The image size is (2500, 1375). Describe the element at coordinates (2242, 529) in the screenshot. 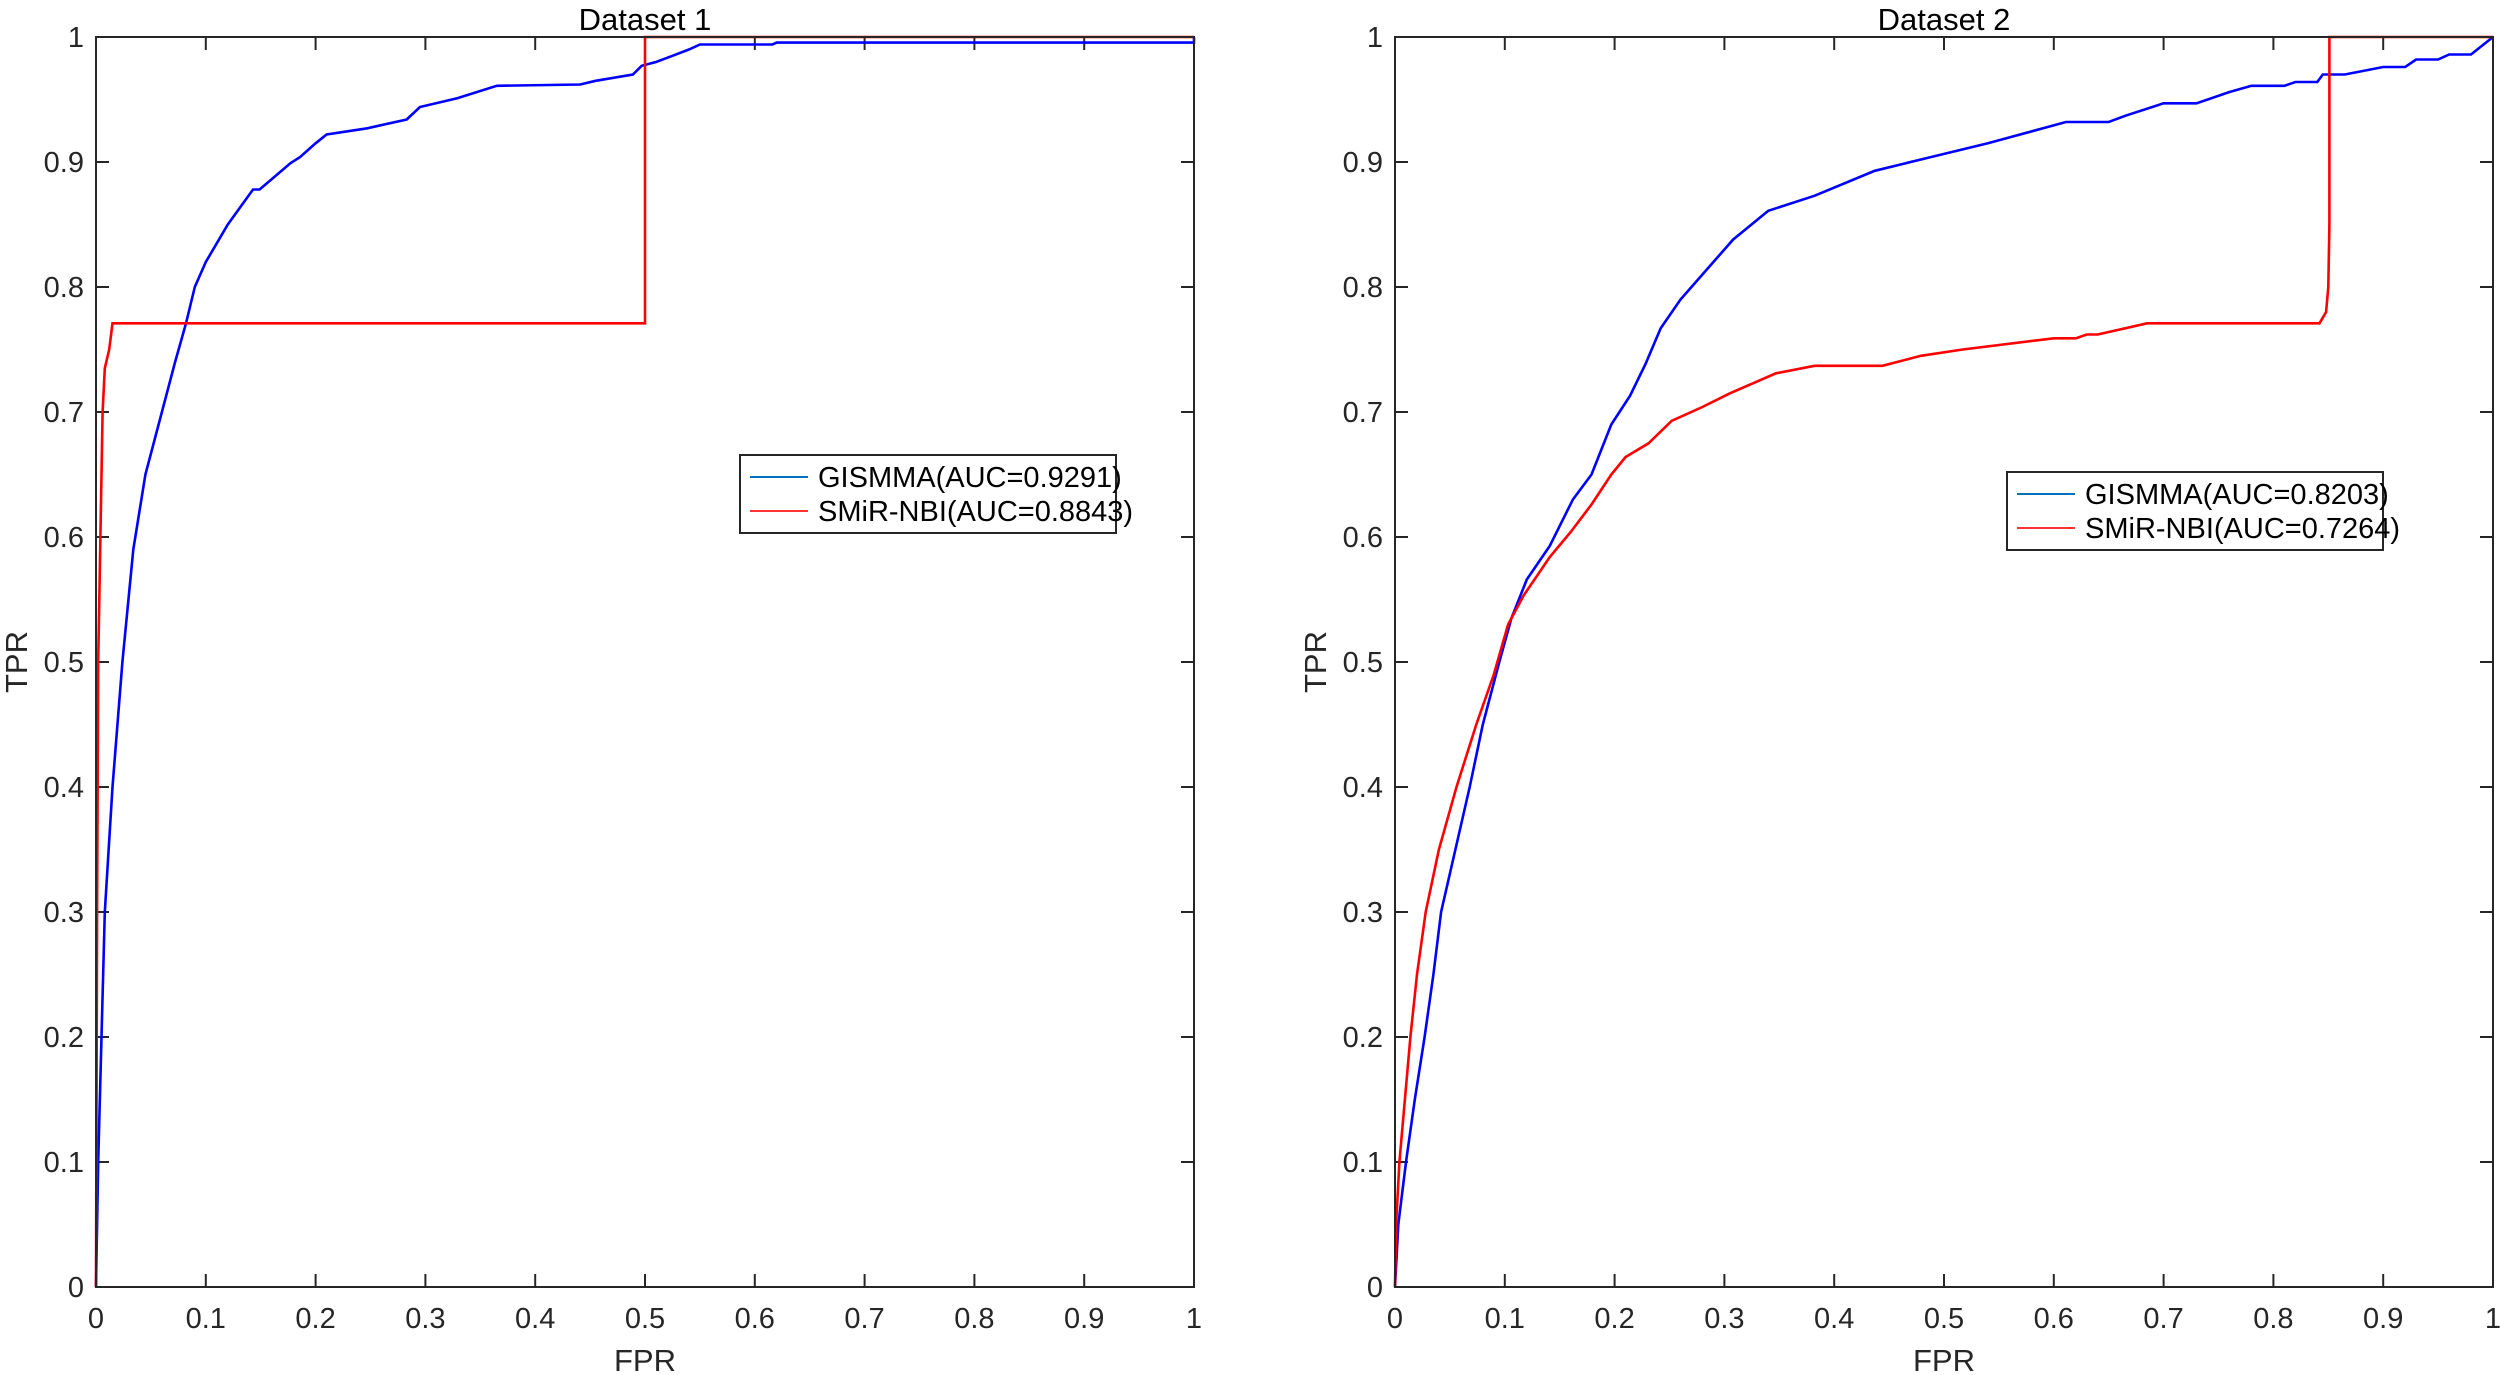

I see `legend-entry-smir-nbi: SMiR-NBI(AUC=0.7264)` at that location.